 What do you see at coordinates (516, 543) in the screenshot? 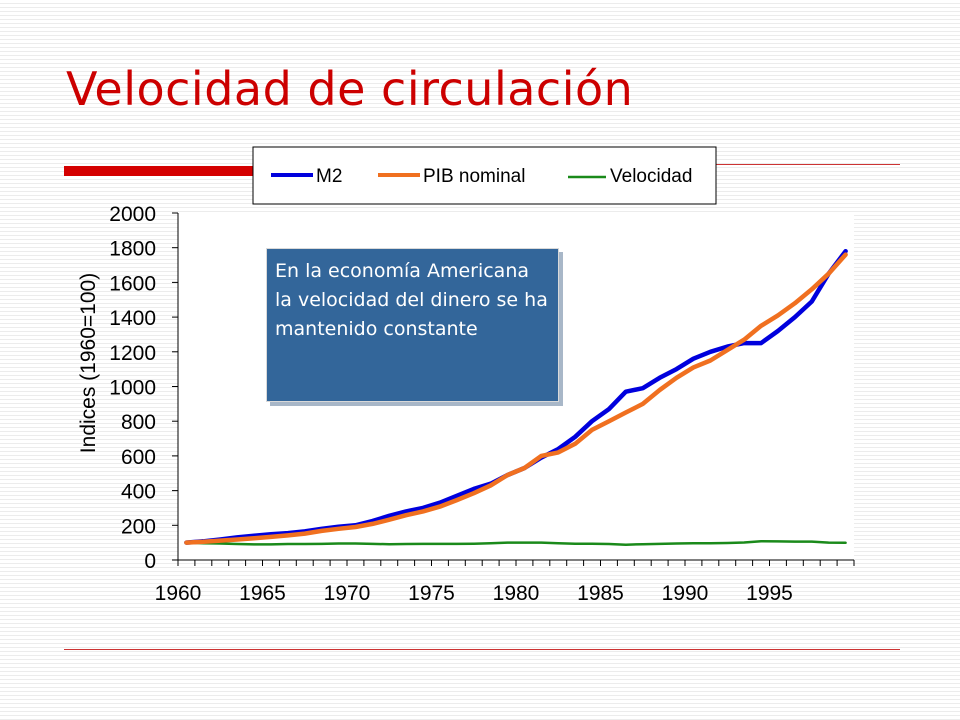
I see `series-line-velocidad` at bounding box center [516, 543].